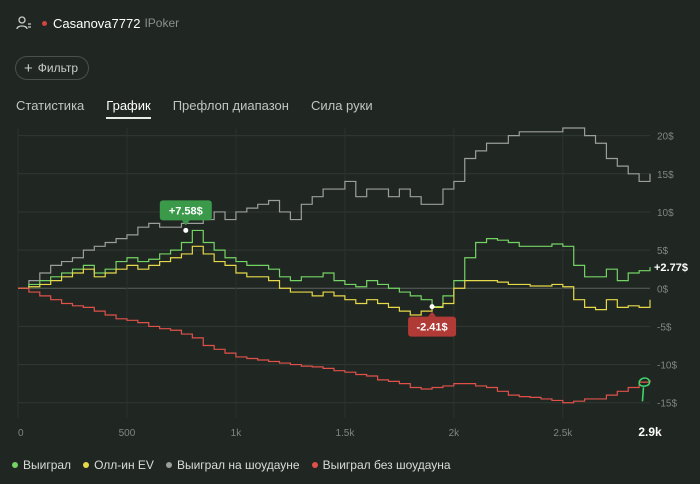 This screenshot has width=700, height=484. Describe the element at coordinates (650, 432) in the screenshot. I see `x-tick-label: 2.9k` at that location.